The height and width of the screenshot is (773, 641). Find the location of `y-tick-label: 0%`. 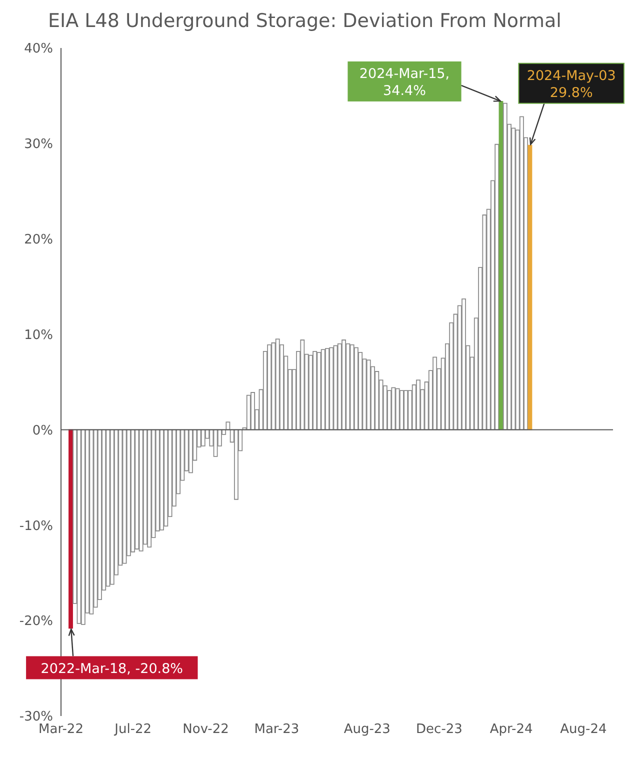

y-tick-label: 0% is located at coordinates (42, 430).